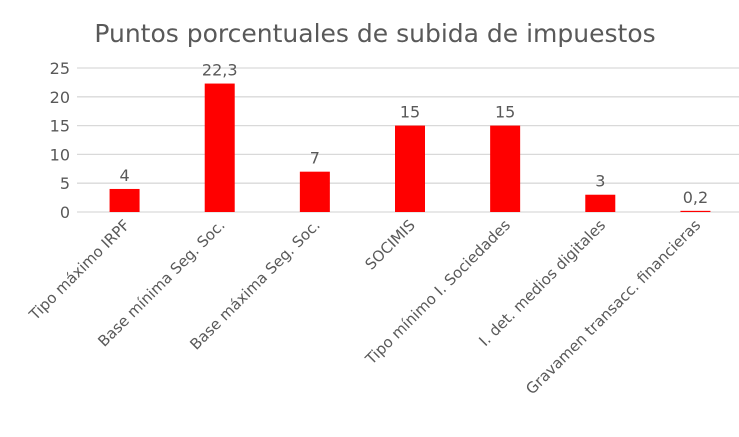 The width and height of the screenshot is (739, 437). Describe the element at coordinates (65, 183) in the screenshot. I see `y-tick-label: 5` at that location.